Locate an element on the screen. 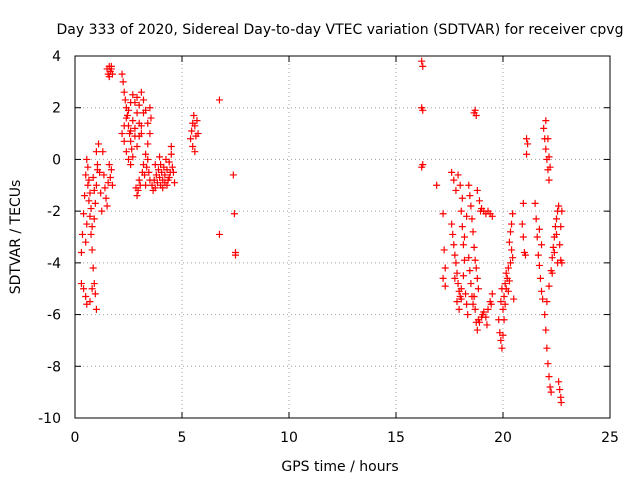 This screenshot has width=640, height=480. x-tick-label: 15 is located at coordinates (396, 438).